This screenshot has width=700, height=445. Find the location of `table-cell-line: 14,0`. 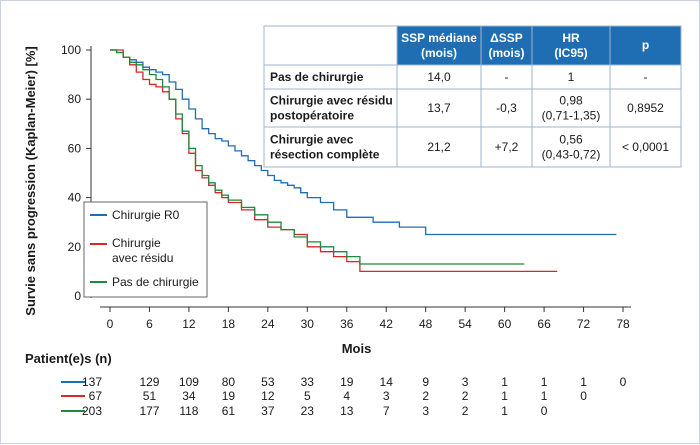

table-cell-line: 14,0 is located at coordinates (439, 77).